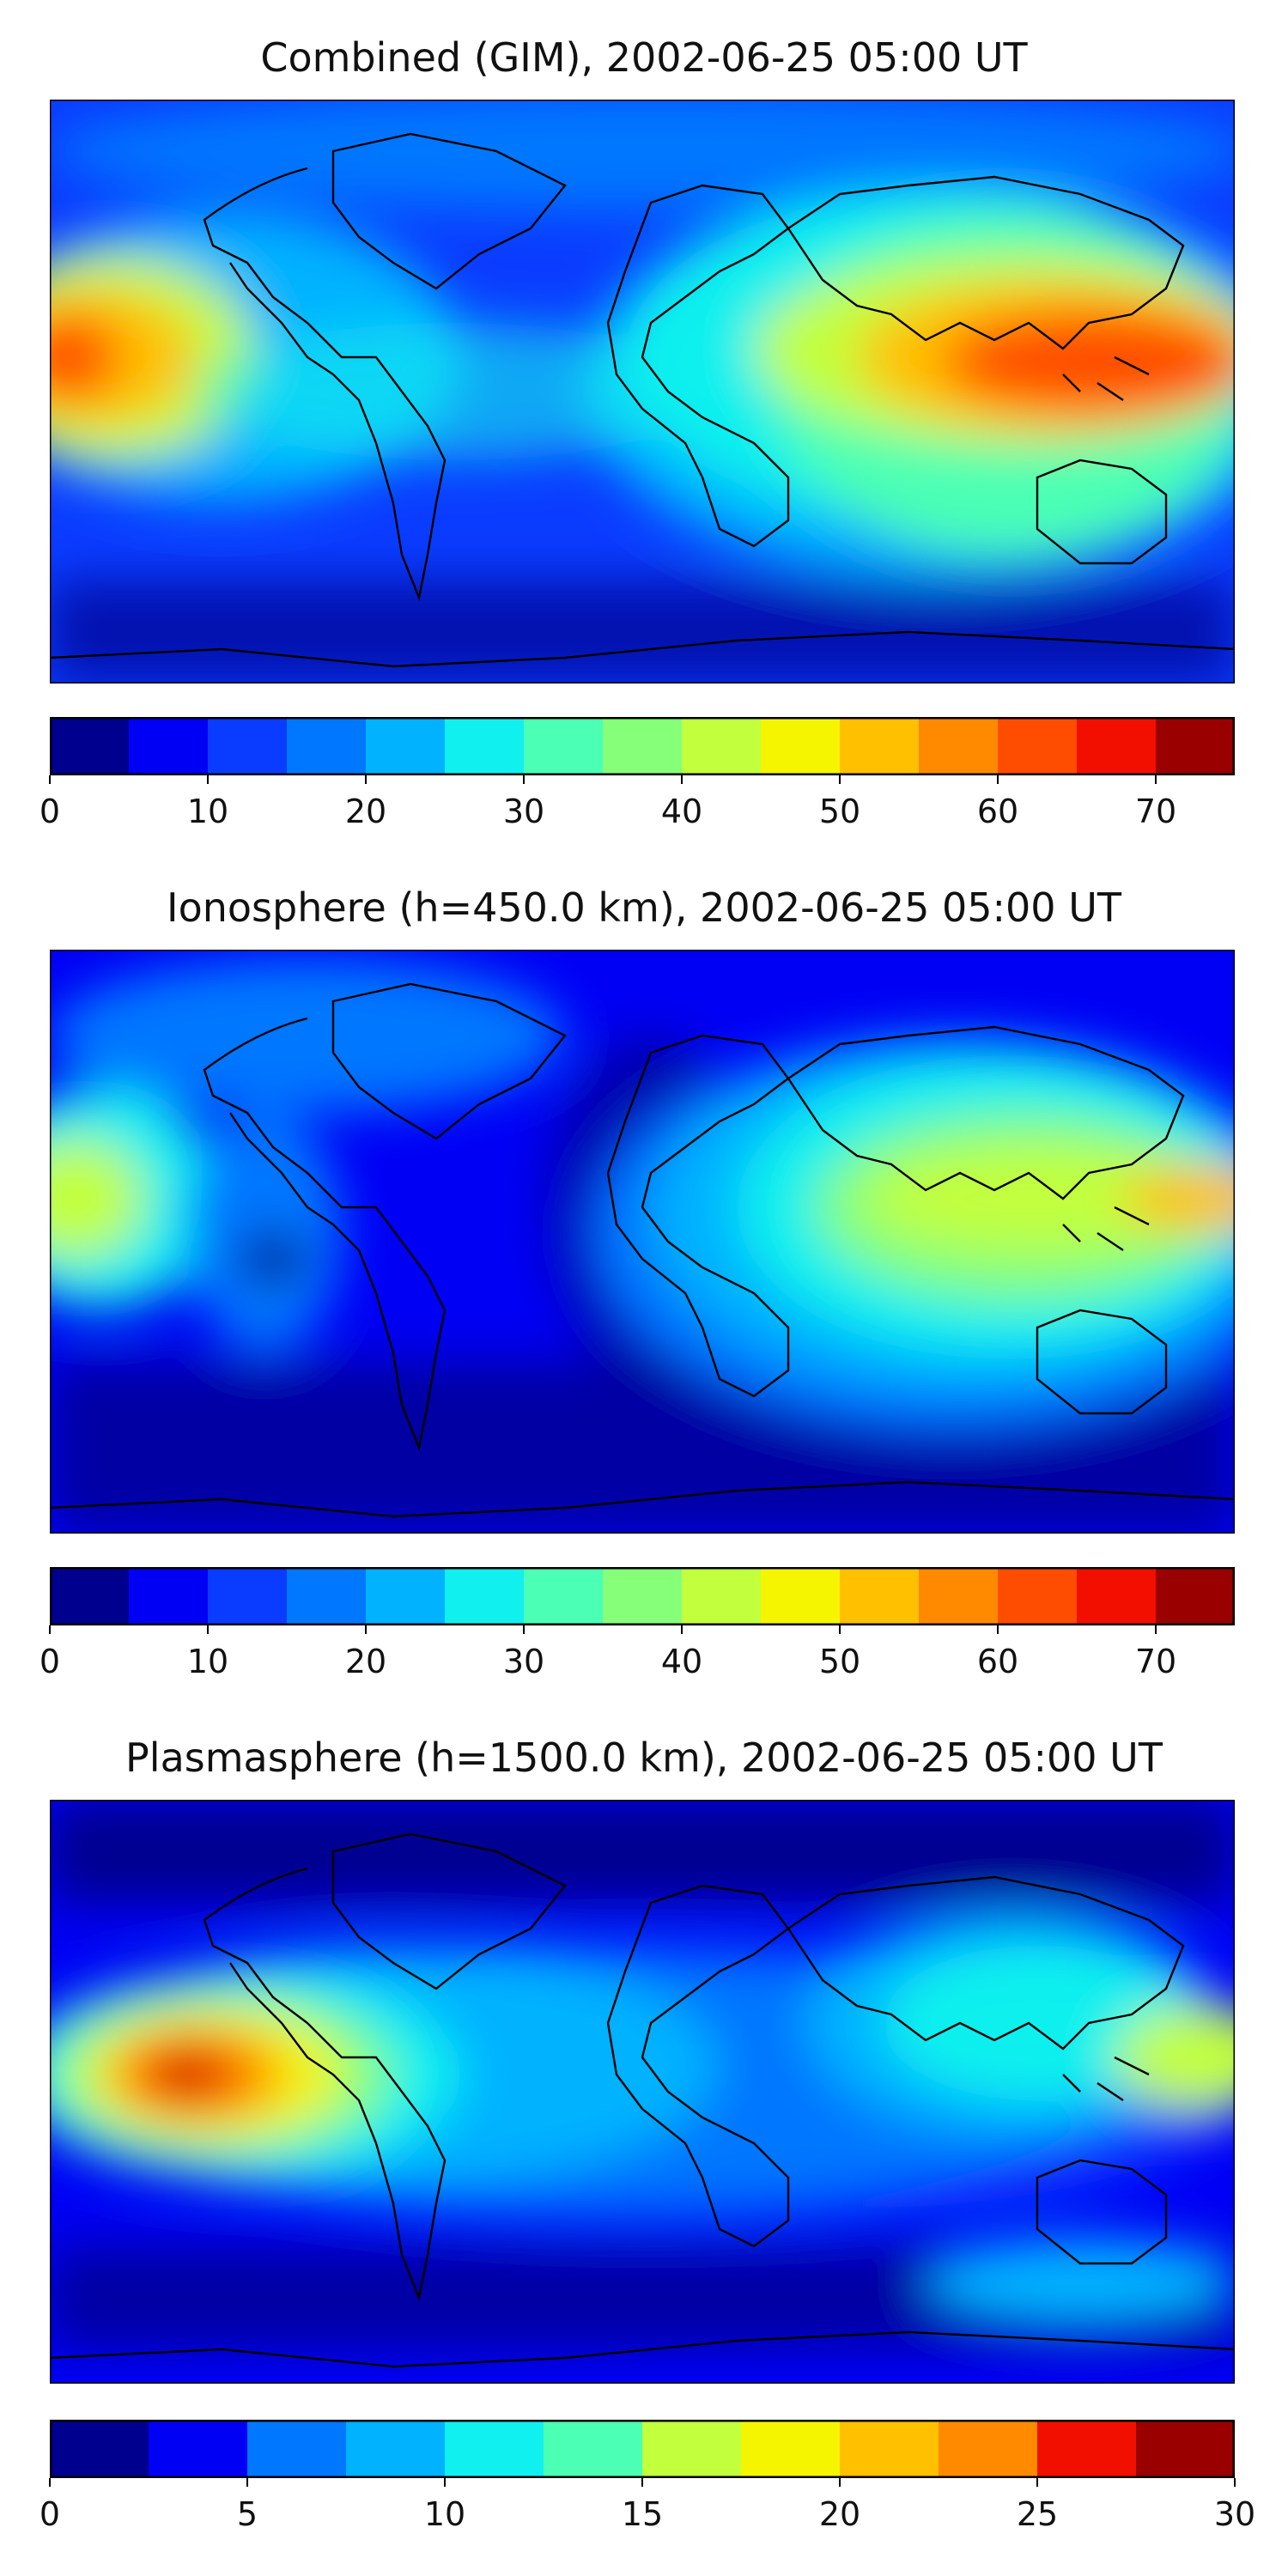 Image resolution: width=1288 pixels, height=2576 pixels. Describe the element at coordinates (642, 2514) in the screenshot. I see `colorbar-tick-label: 15` at that location.